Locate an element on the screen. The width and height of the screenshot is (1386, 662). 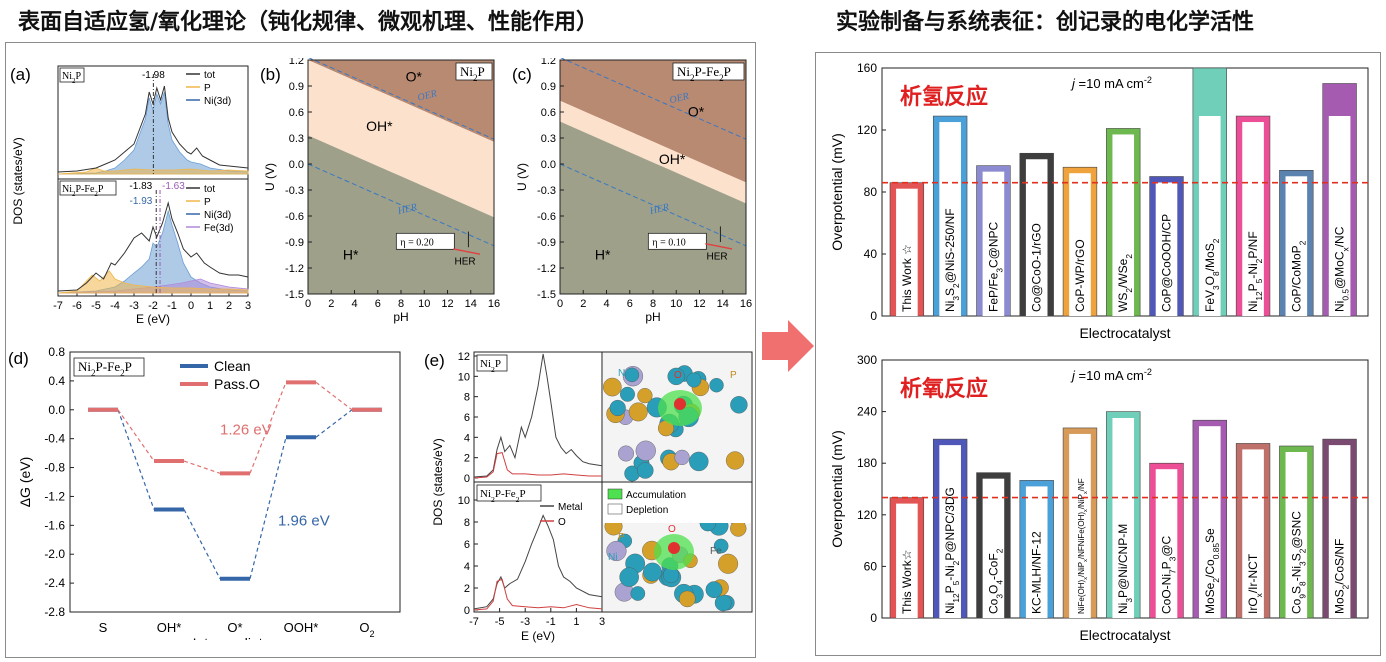
note-blue: 1.96 eV is located at coordinates (304, 520).